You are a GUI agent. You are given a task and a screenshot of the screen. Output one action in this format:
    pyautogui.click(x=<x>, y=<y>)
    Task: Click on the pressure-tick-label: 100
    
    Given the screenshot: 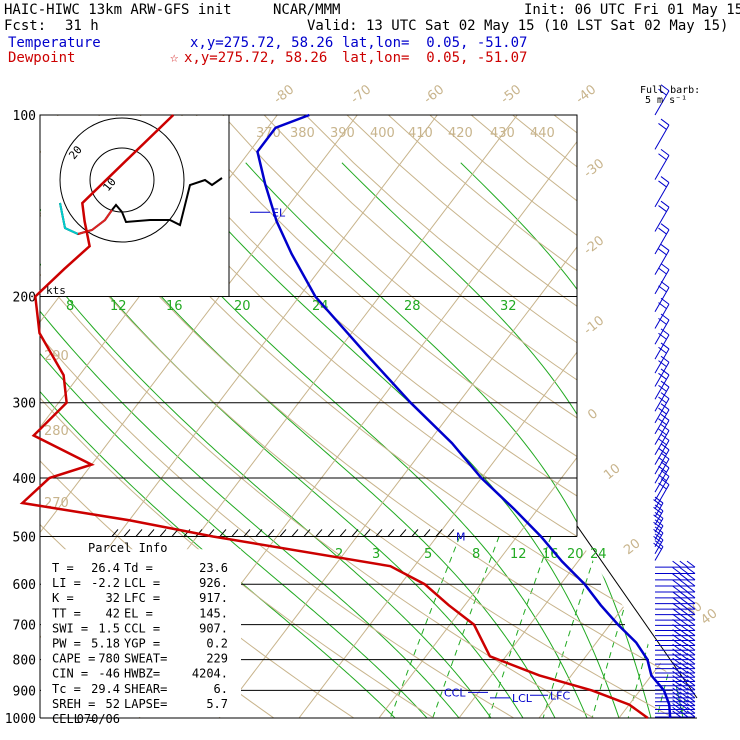 What is the action you would take?
    pyautogui.click(x=24, y=116)
    